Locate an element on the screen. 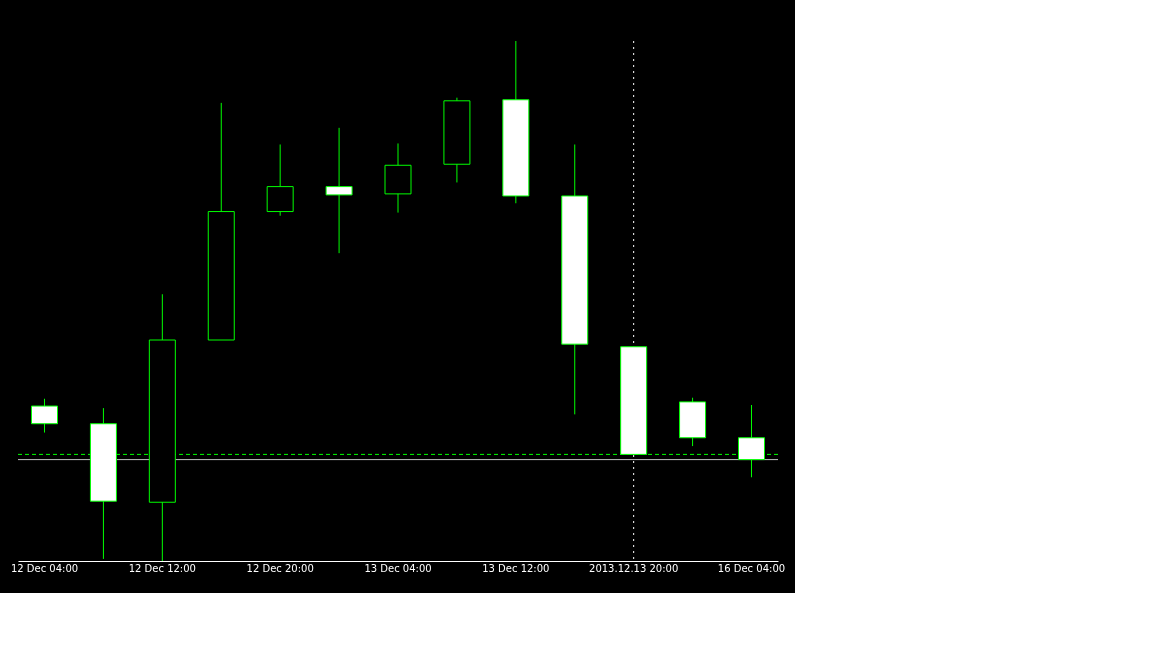 Image resolution: width=1152 pixels, height=648 pixels. x-tick-label: 13 Dec 04:00 is located at coordinates (398, 568).